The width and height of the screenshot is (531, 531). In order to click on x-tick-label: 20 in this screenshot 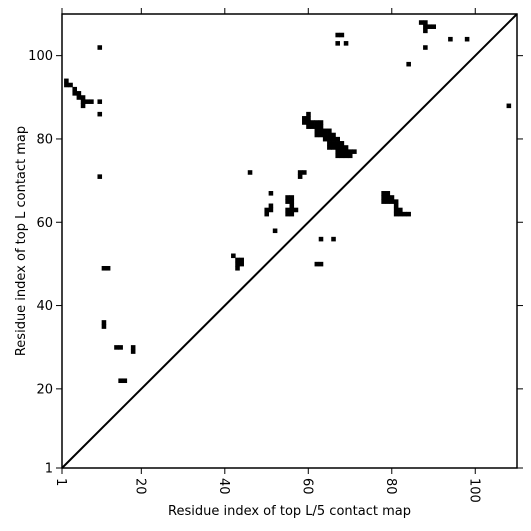, I will do `click(139, 486)`.